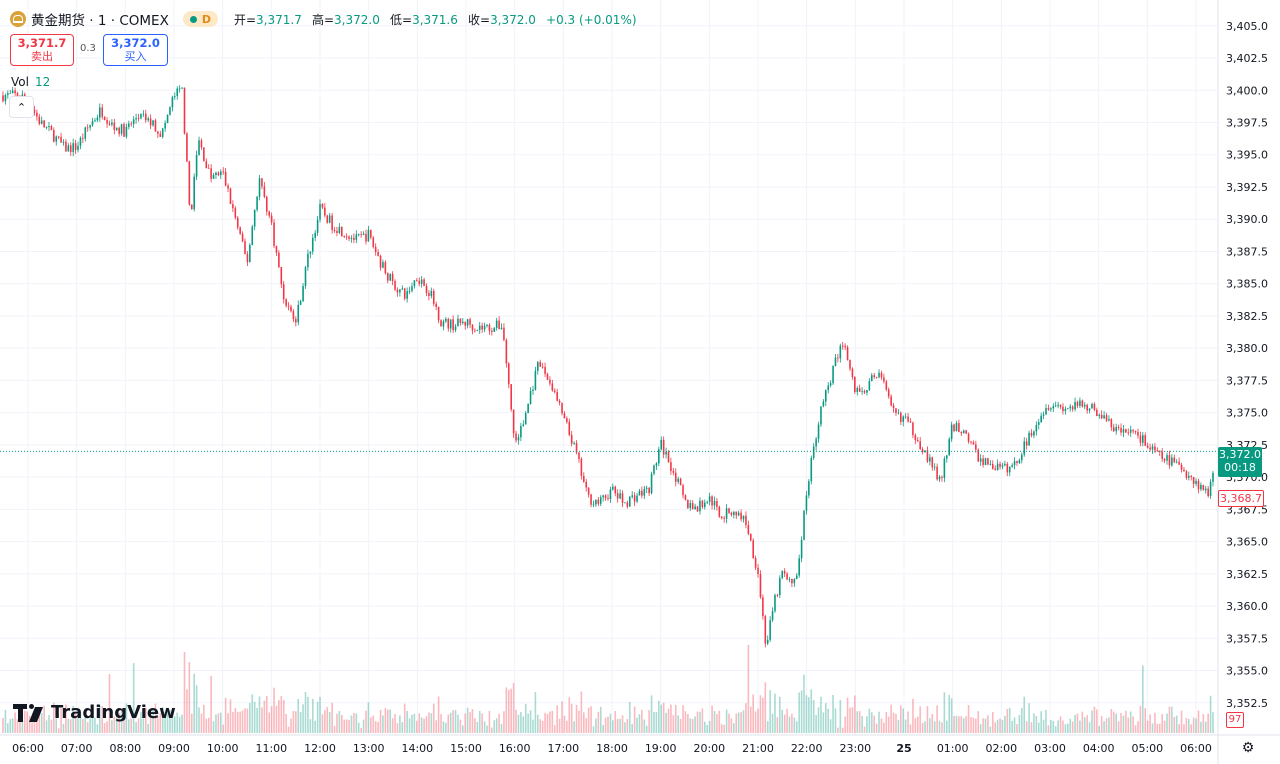 This screenshot has height=764, width=1280. What do you see at coordinates (1248, 748) in the screenshot?
I see `settings-gear-icon: ⚙` at bounding box center [1248, 748].